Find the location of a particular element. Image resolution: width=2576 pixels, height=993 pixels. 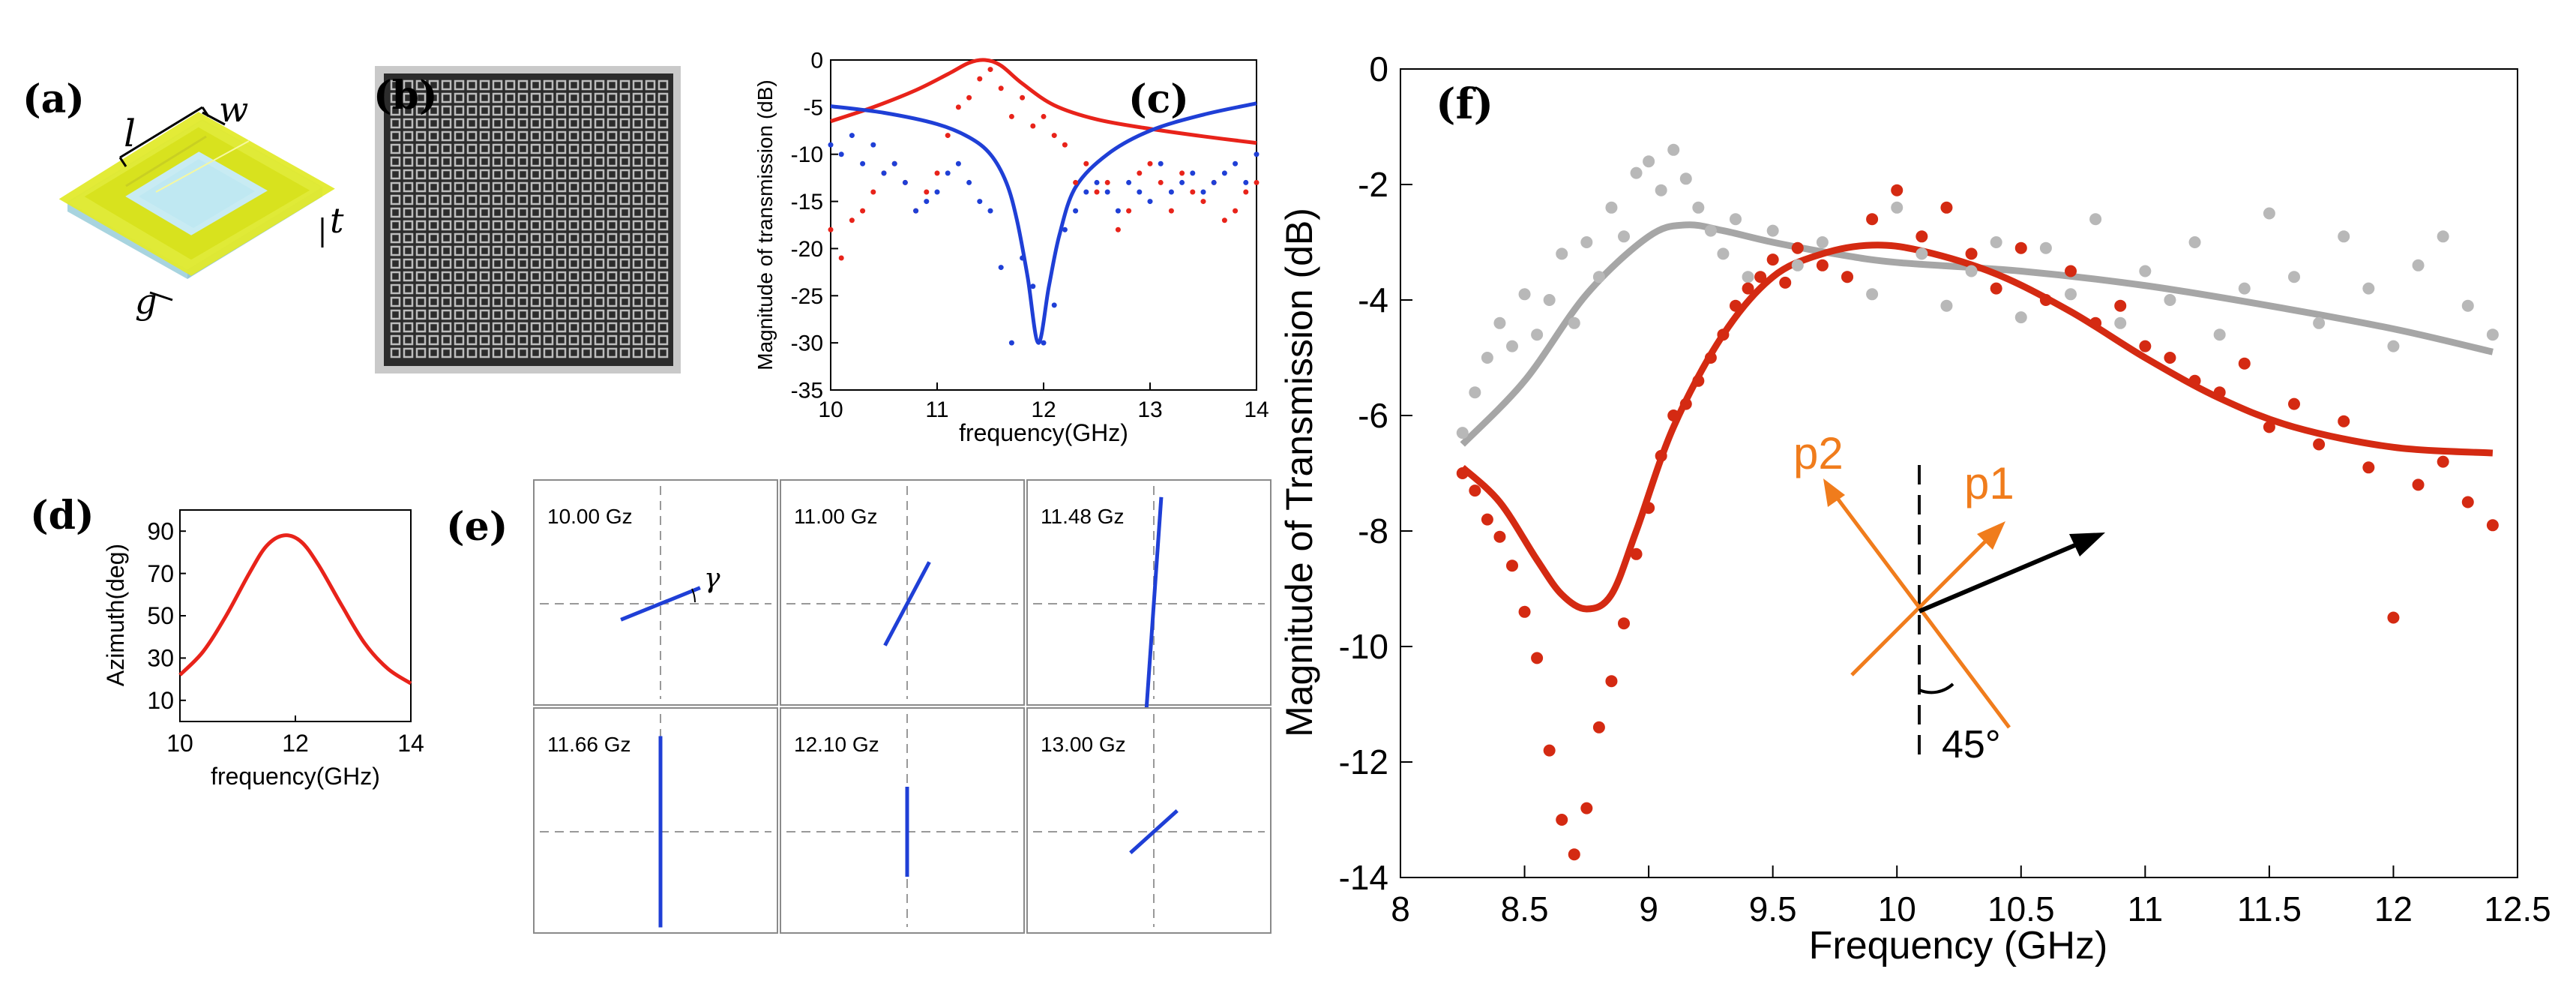

x-tick-label: 10 is located at coordinates (1897, 909).